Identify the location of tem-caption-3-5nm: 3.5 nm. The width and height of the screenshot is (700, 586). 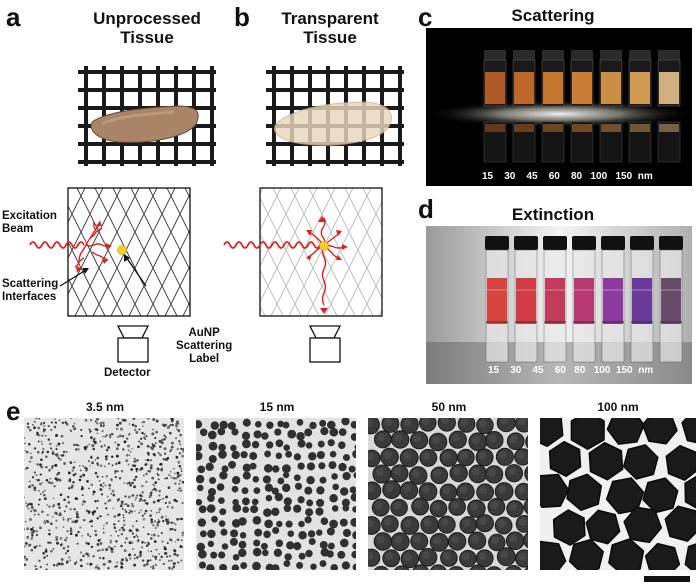
(104, 407).